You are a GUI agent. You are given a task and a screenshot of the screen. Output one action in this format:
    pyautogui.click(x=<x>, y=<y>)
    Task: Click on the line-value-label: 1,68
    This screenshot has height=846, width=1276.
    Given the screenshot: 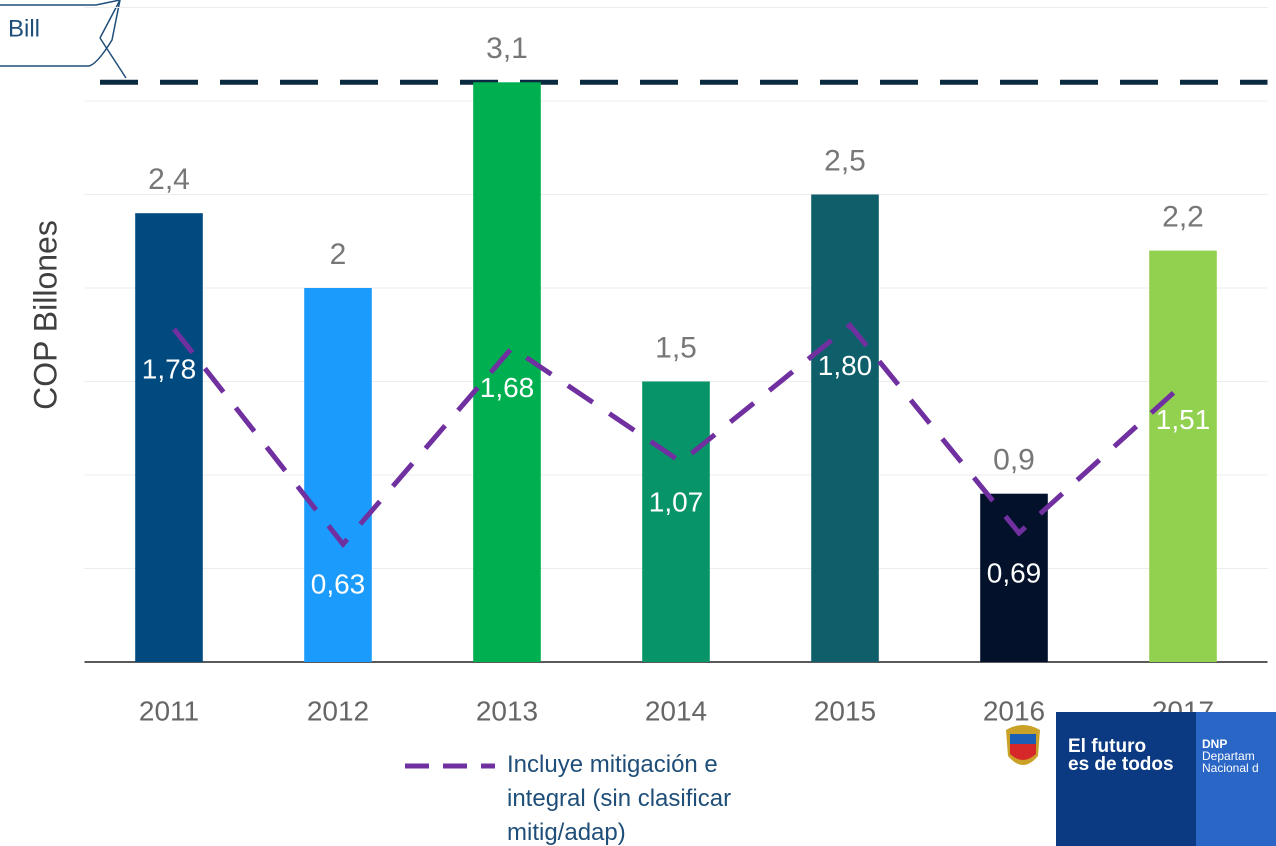 What is the action you would take?
    pyautogui.click(x=507, y=387)
    